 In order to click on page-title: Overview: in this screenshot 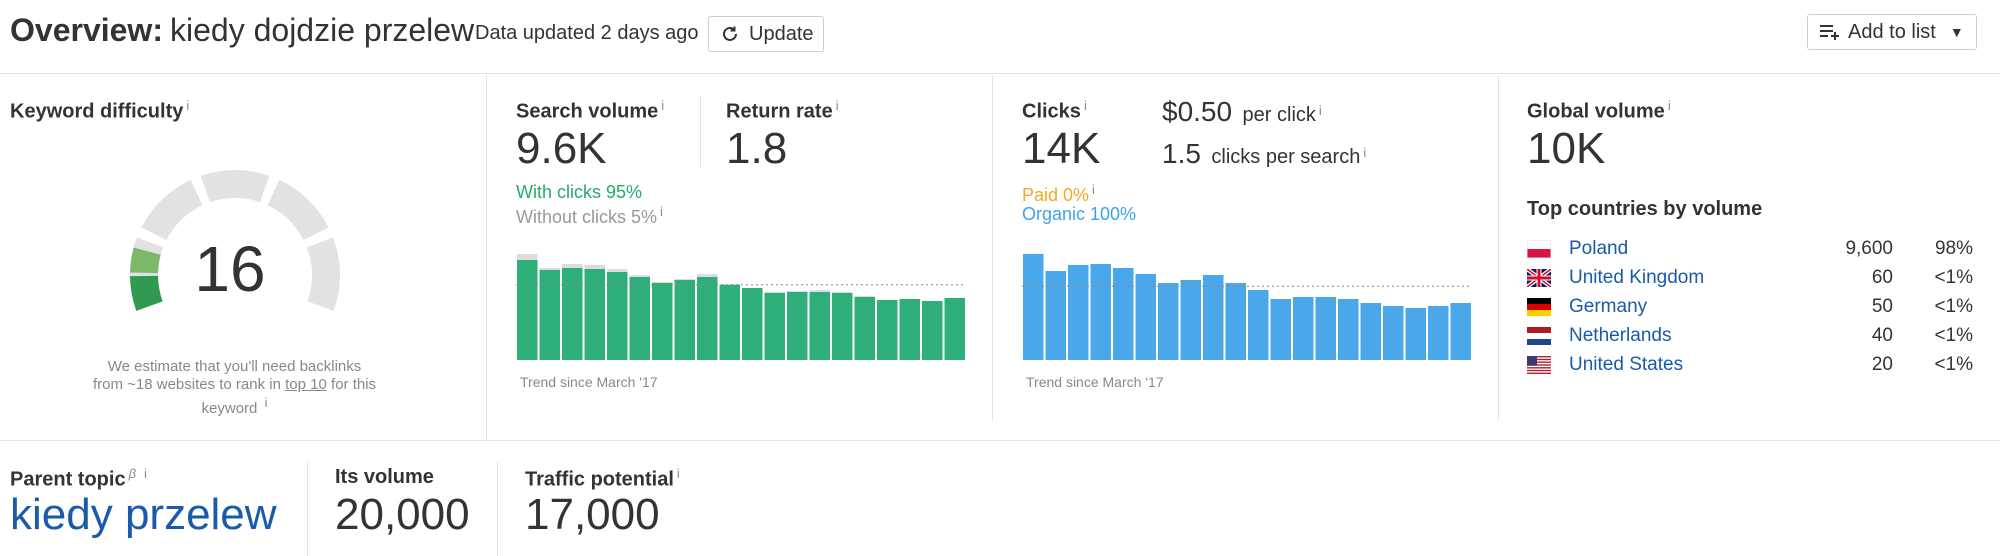, I will do `click(86, 30)`.